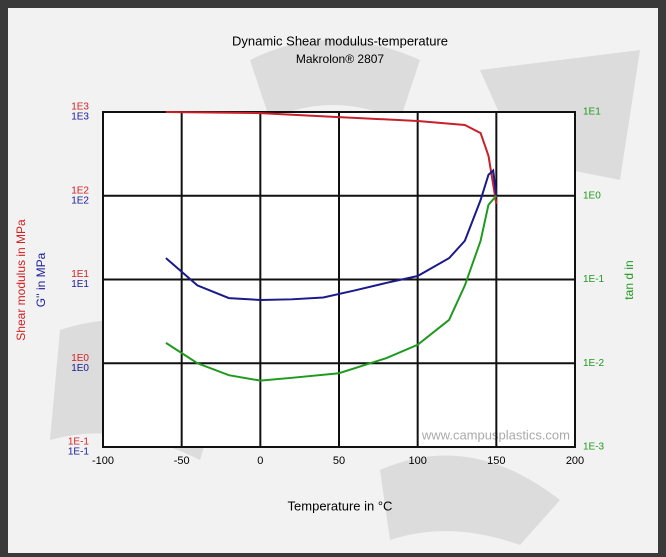 The image size is (666, 557). I want to click on x-tick-label: 50, so click(339, 461).